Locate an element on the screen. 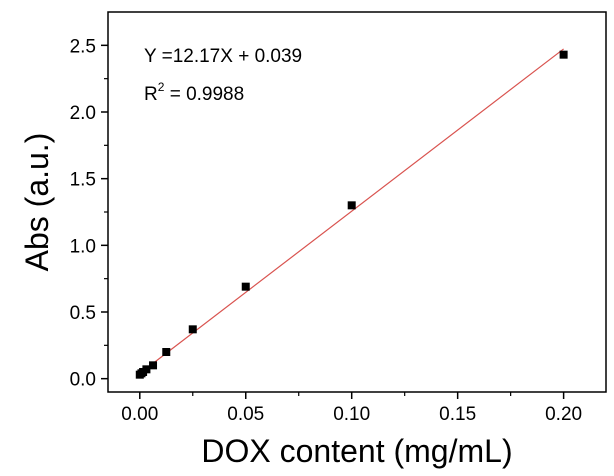 The image size is (614, 476). y-axis-title: Abs (a.u.) is located at coordinates (37, 202).